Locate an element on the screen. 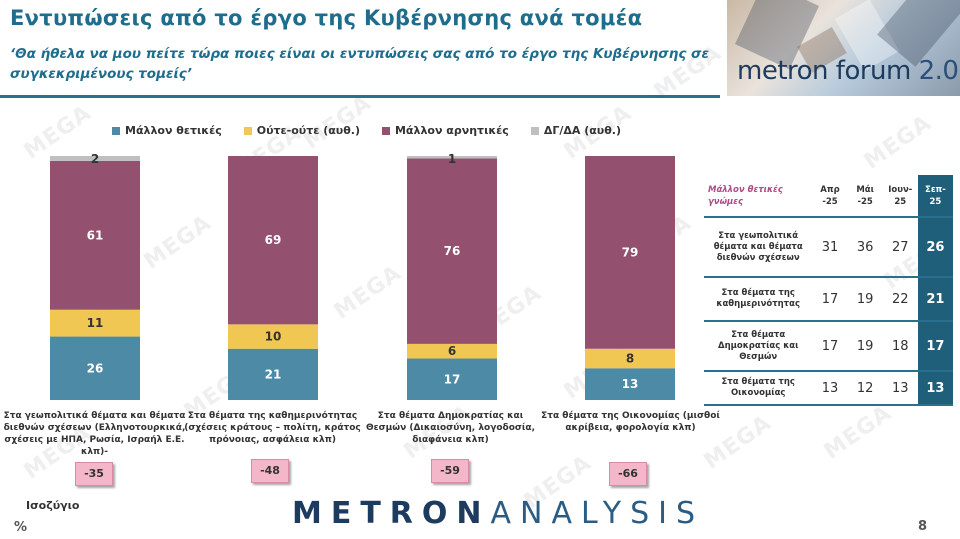 The image size is (960, 539). data-label-negative: 69 is located at coordinates (273, 240).